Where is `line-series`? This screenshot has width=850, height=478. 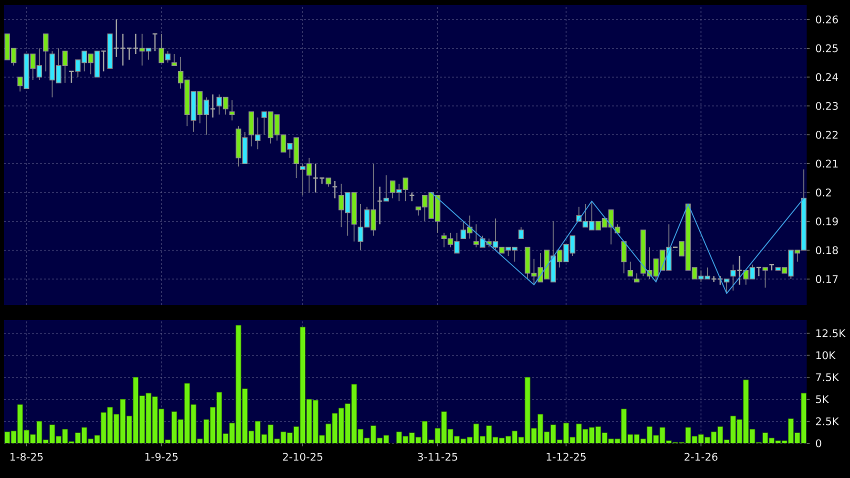
line-series is located at coordinates (617, 243).